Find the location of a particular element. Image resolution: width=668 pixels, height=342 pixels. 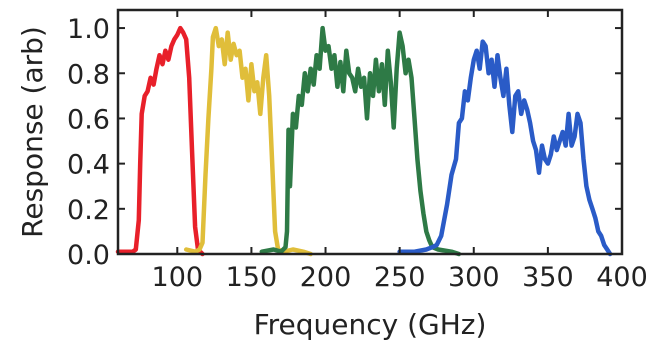

y-axis-title: Response (arb) is located at coordinates (32, 132).